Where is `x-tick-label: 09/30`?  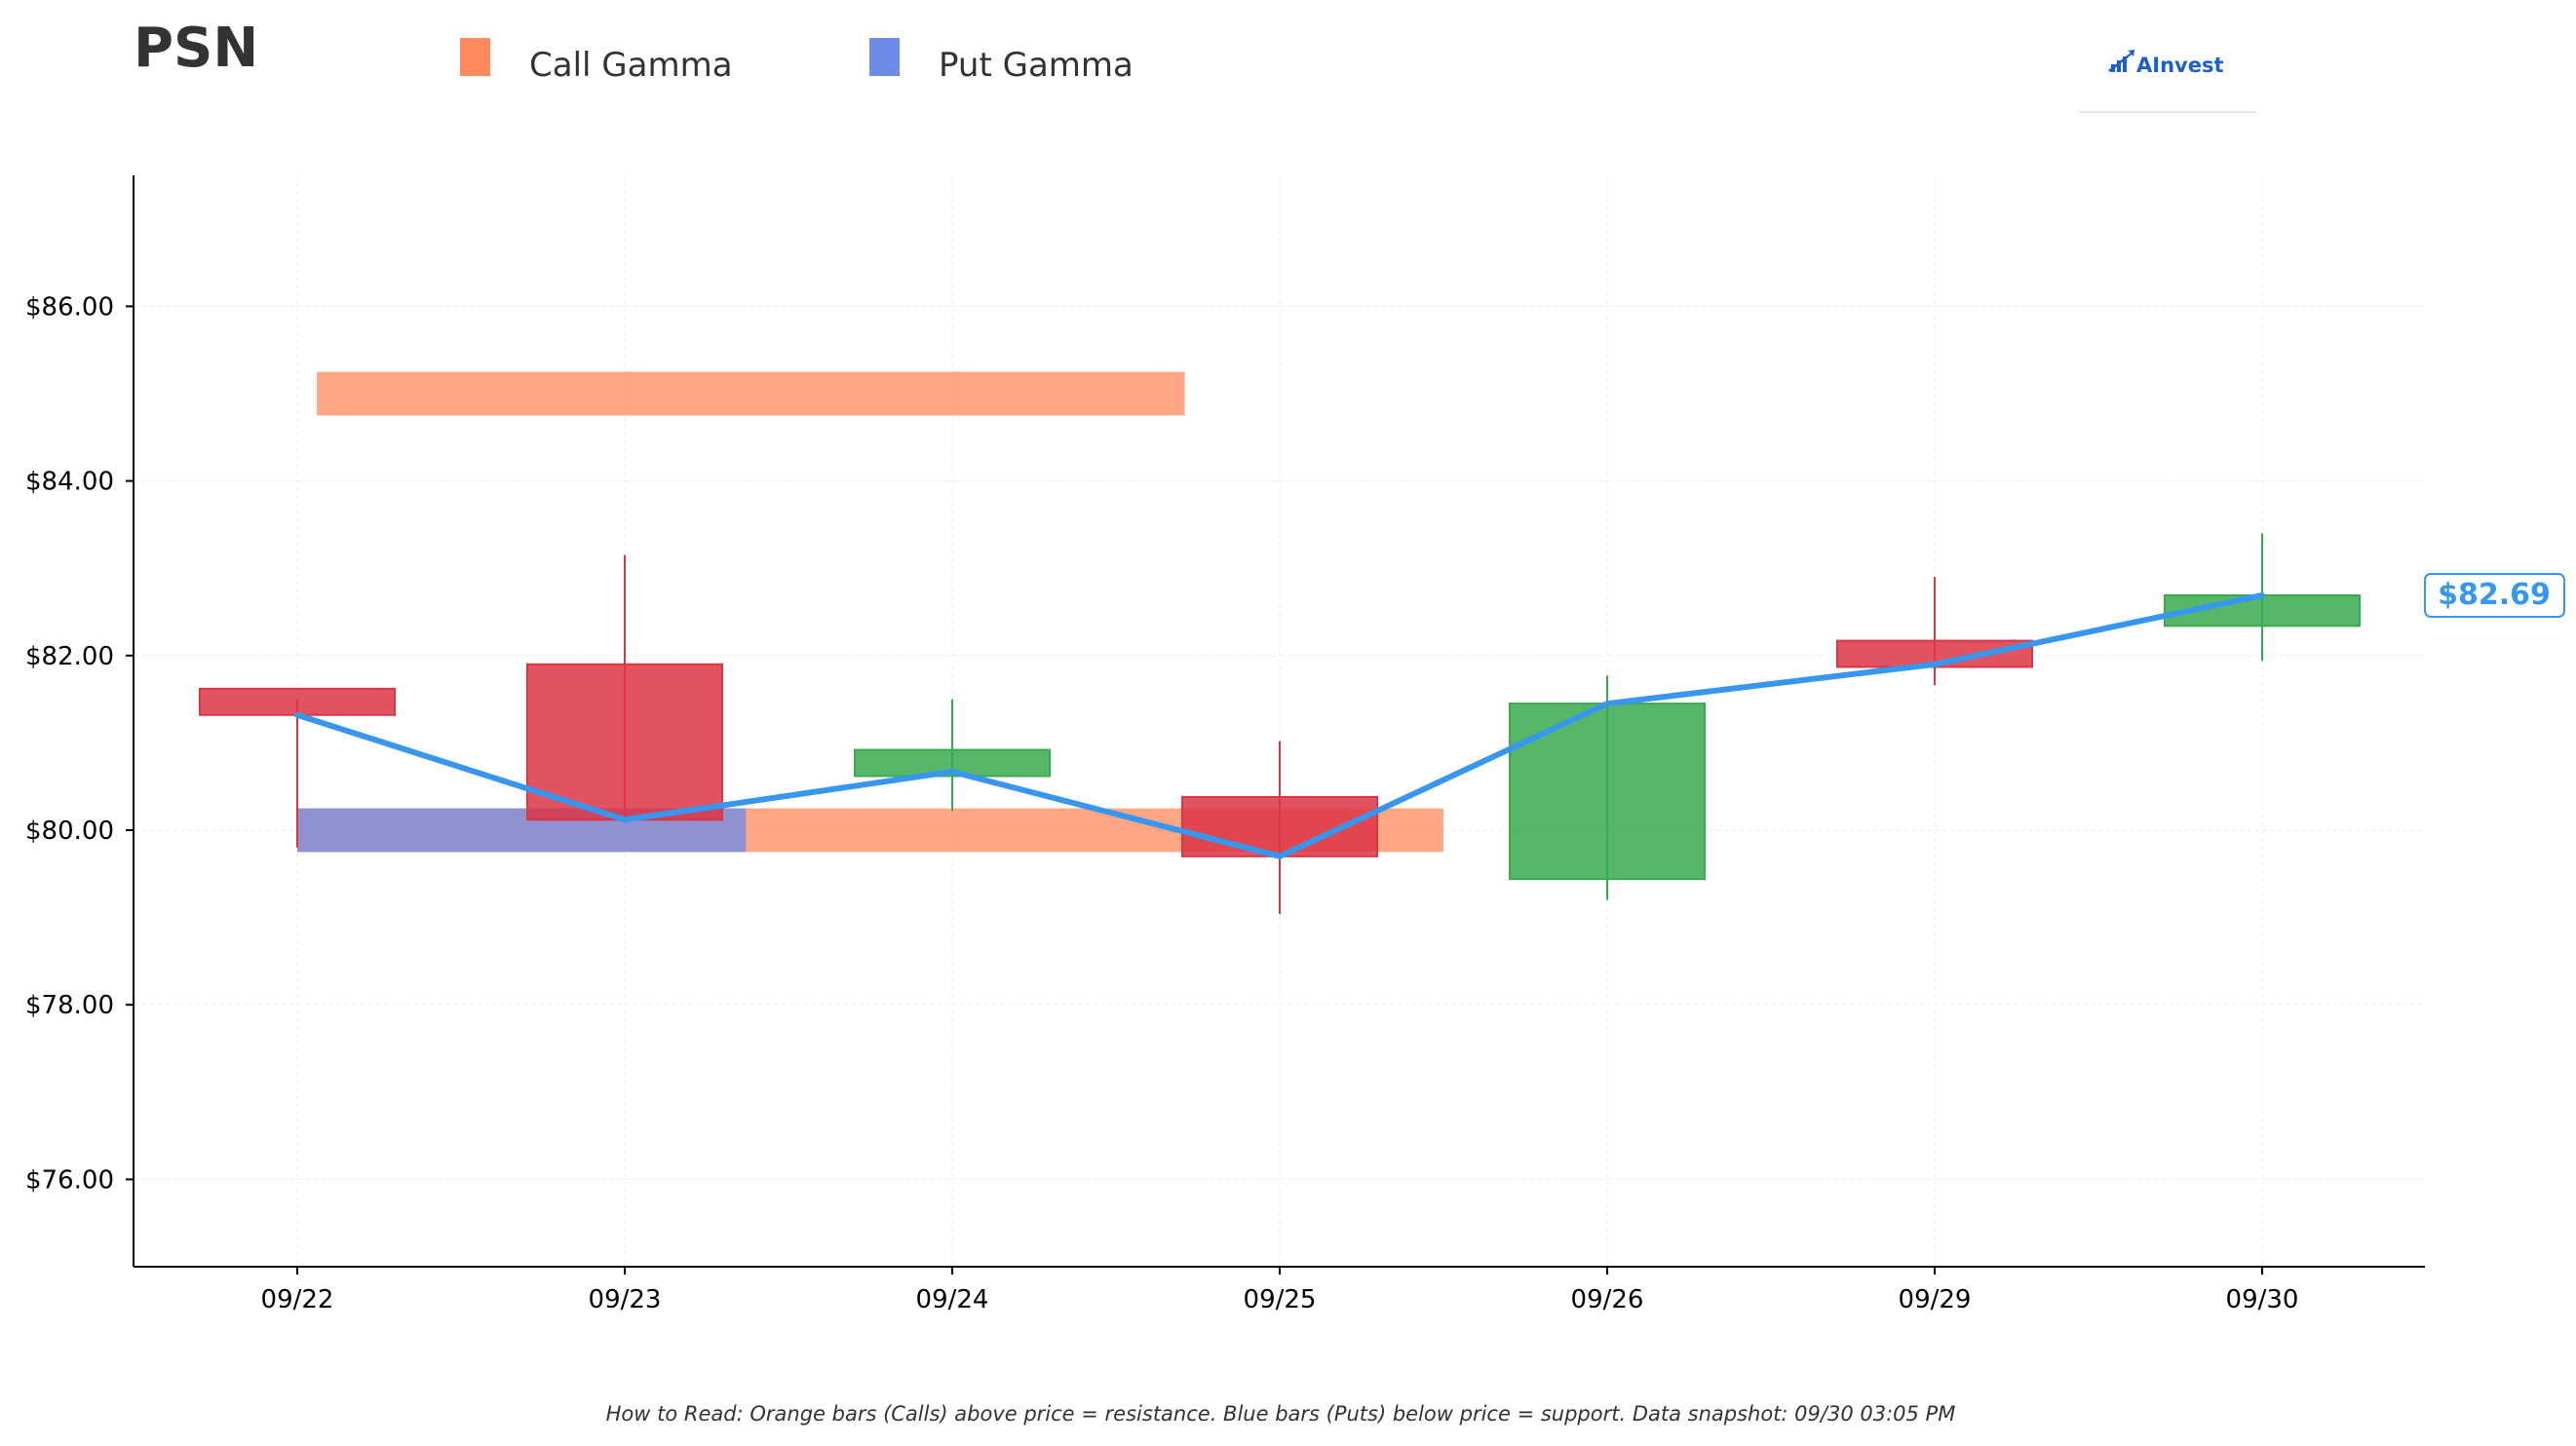
x-tick-label: 09/30 is located at coordinates (2262, 1299).